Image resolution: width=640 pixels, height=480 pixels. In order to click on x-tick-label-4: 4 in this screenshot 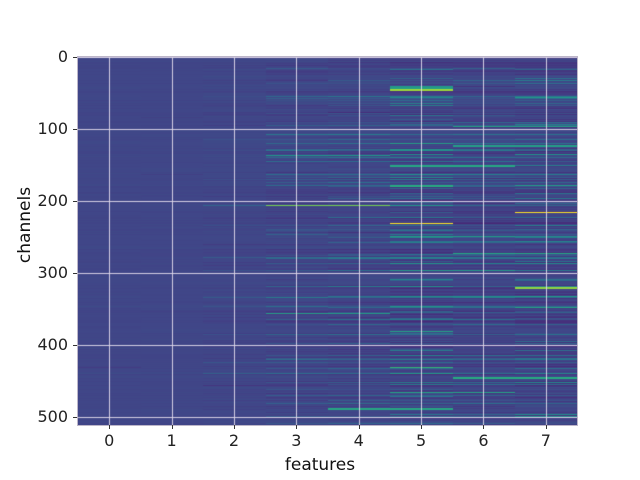, I will do `click(358, 440)`.